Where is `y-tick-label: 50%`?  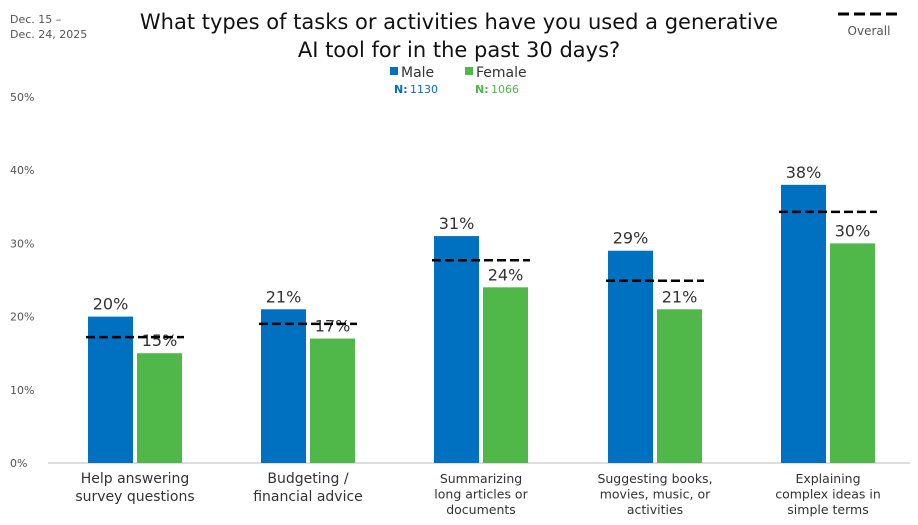 y-tick-label: 50% is located at coordinates (22, 97).